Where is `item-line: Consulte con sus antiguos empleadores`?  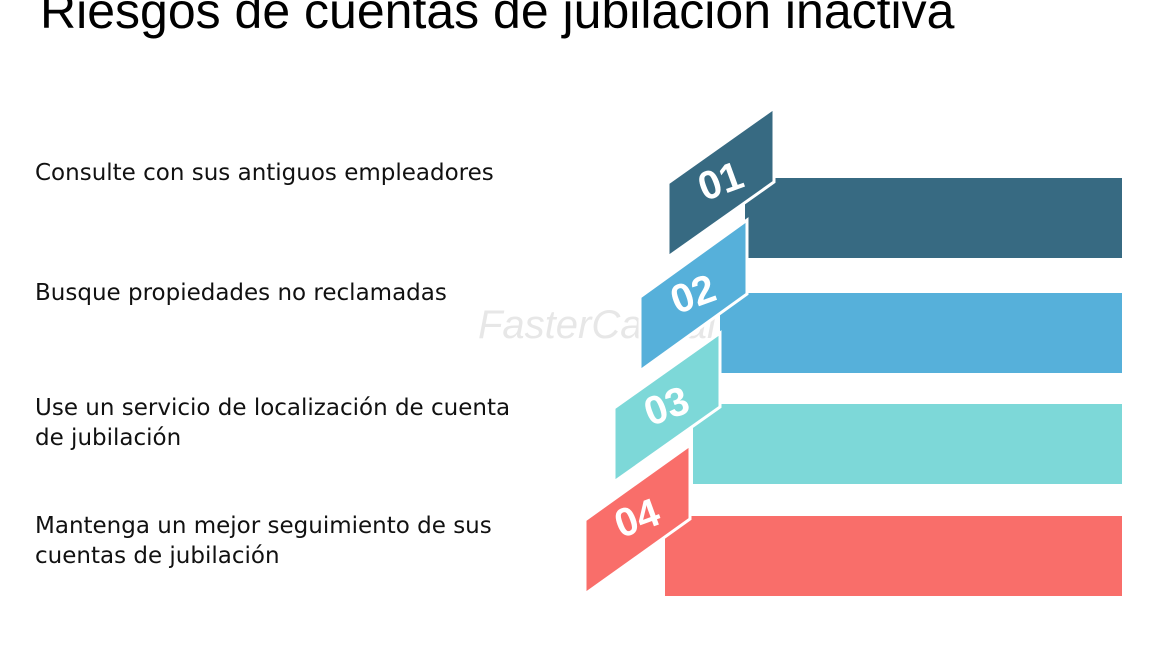 item-line: Consulte con sus antiguos empleadores is located at coordinates (264, 173).